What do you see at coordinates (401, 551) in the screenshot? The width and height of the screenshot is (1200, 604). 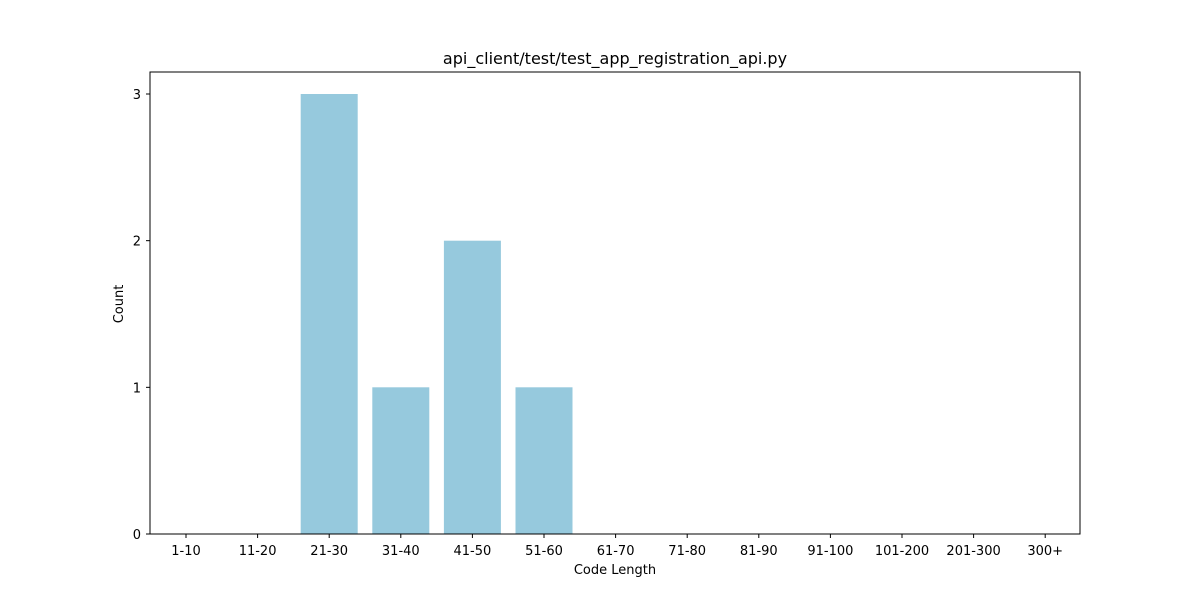 I see `x-tick-label: 31-40` at bounding box center [401, 551].